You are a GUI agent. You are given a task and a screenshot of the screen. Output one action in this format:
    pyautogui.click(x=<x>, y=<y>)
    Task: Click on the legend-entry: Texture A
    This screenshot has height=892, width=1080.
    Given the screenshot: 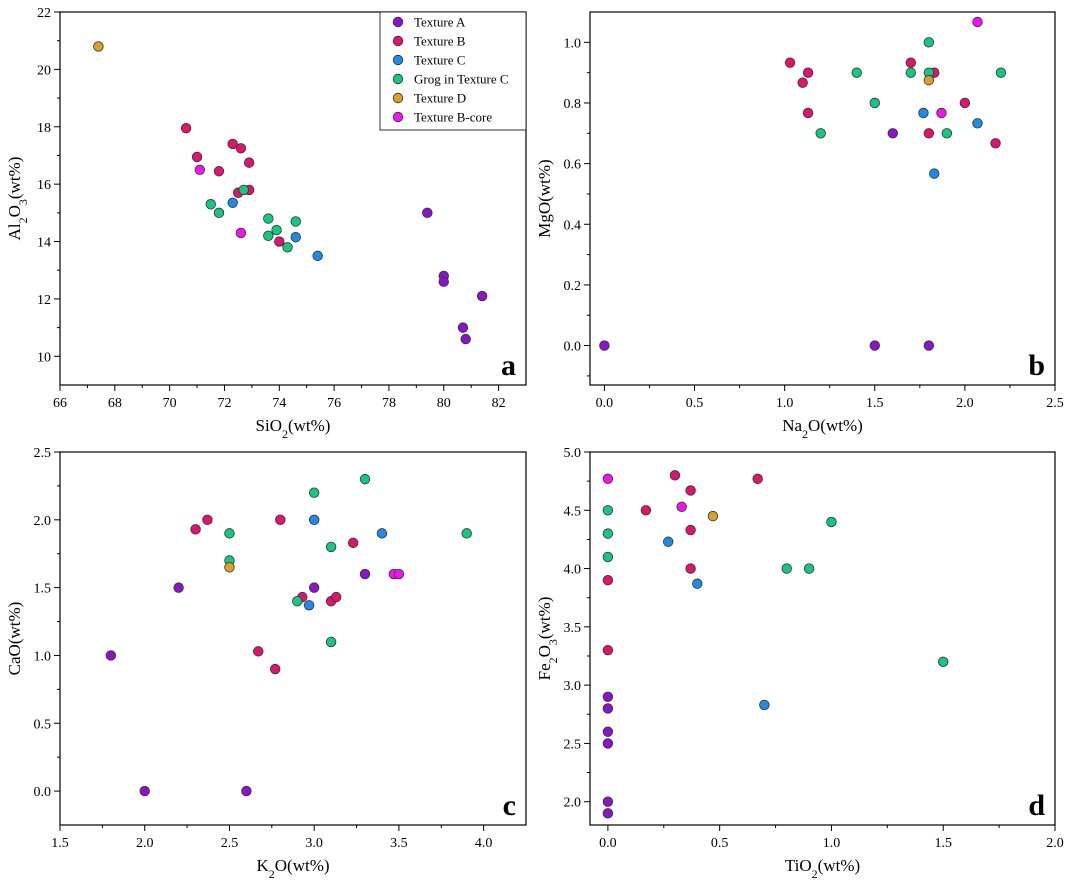 What is the action you would take?
    pyautogui.click(x=440, y=22)
    